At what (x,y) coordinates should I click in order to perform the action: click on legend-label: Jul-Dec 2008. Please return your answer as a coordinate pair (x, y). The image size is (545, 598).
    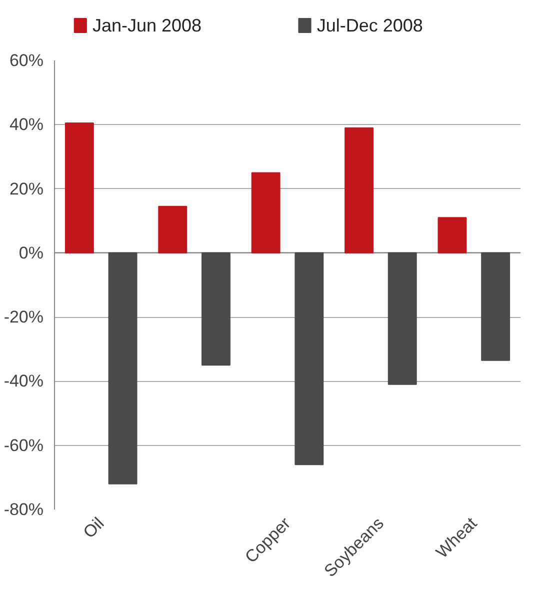
    Looking at the image, I should click on (369, 26).